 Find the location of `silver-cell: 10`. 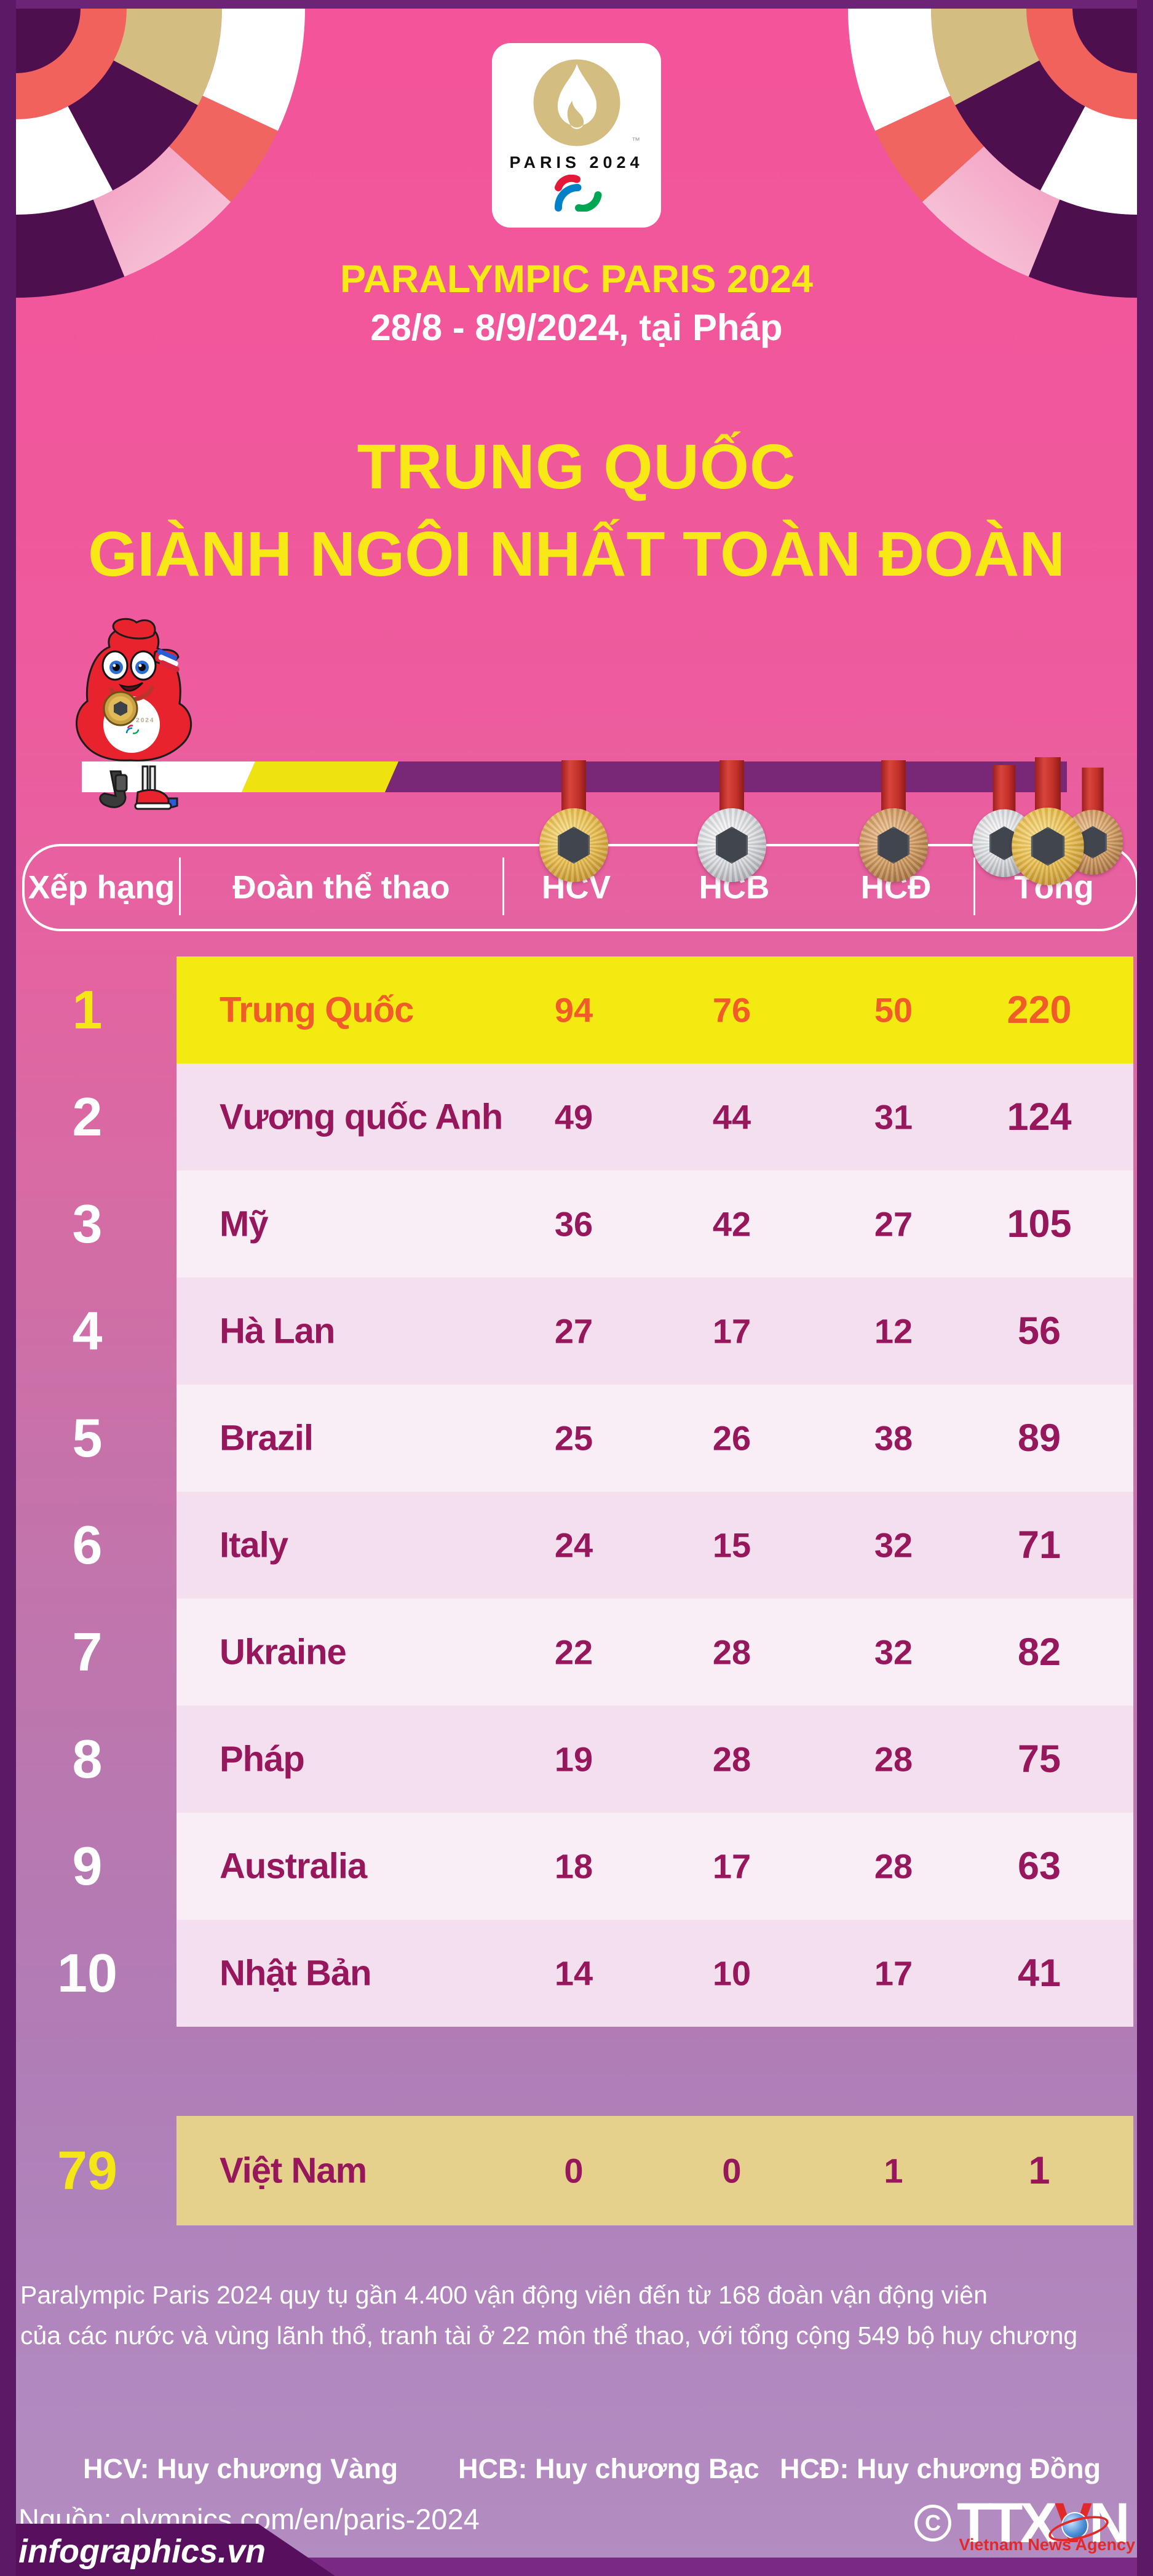

silver-cell: 10 is located at coordinates (731, 1973).